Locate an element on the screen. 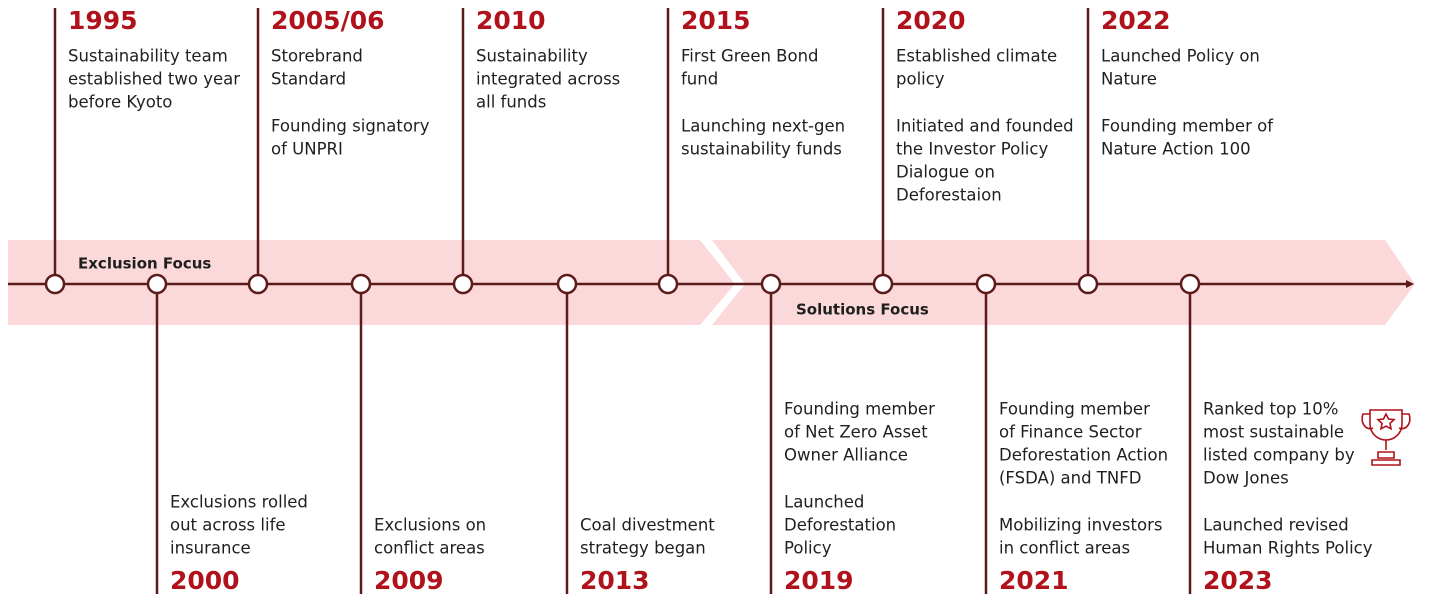  event-text: of Finance Sector is located at coordinates (1070, 432).